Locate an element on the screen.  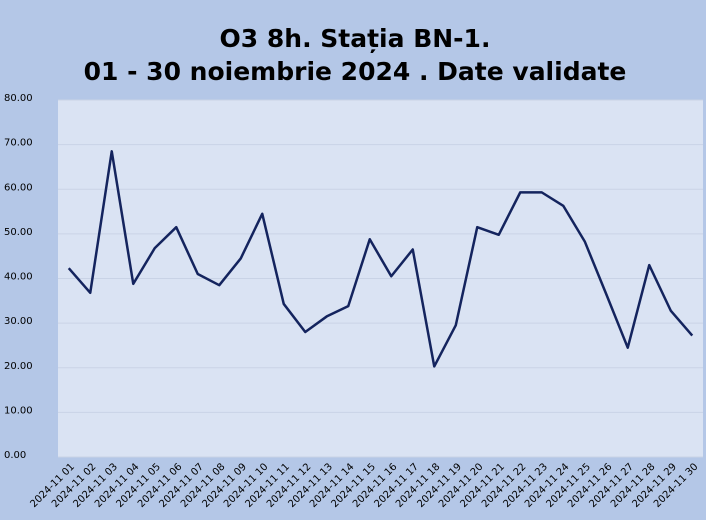
y-tick-label: 20.00 is located at coordinates (18, 366).